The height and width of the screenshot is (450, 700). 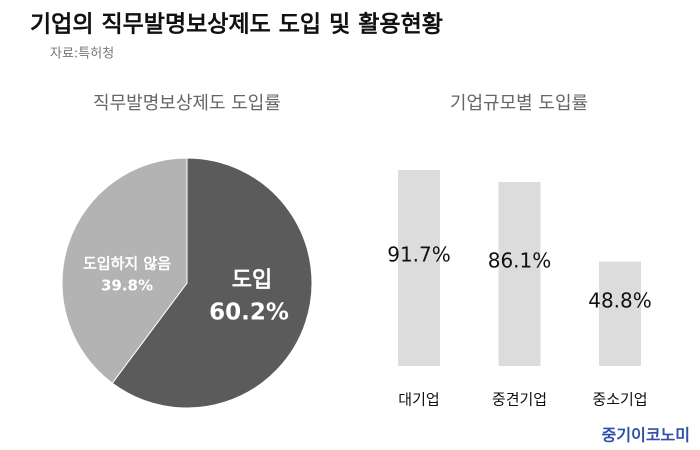 I want to click on slice-label: 도입하지 않음, so click(x=127, y=264).